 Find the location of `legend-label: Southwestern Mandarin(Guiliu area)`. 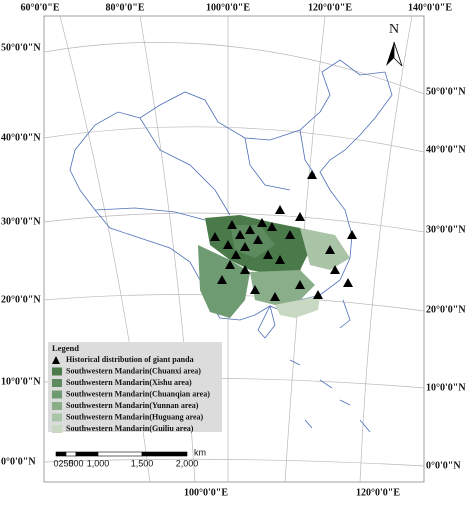

legend-label: Southwestern Mandarin(Guiliu area) is located at coordinates (130, 428).